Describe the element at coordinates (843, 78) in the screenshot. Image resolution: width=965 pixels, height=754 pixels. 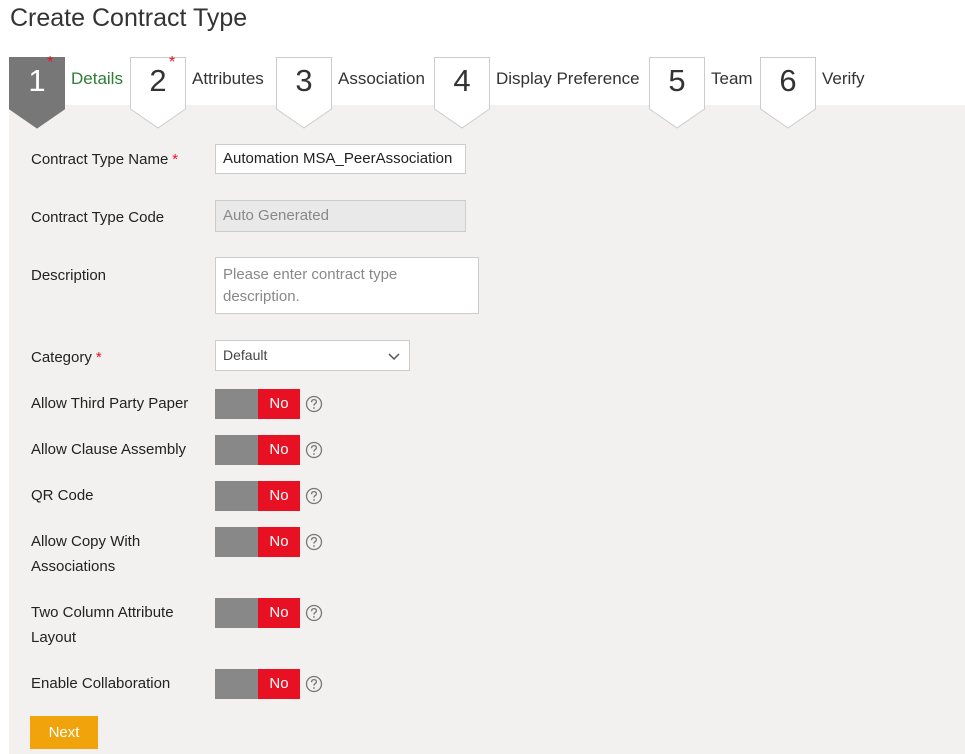
I see `step-label: Verify` at that location.